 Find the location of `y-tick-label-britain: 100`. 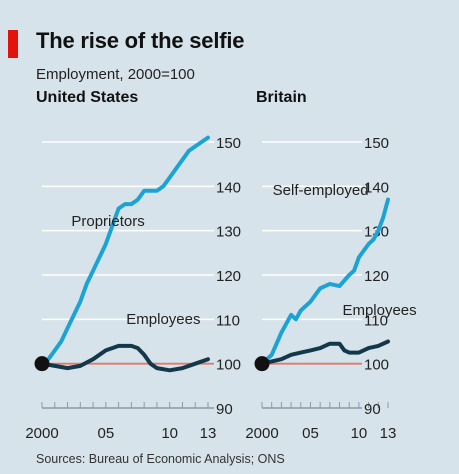

y-tick-label-britain: 100 is located at coordinates (376, 365).